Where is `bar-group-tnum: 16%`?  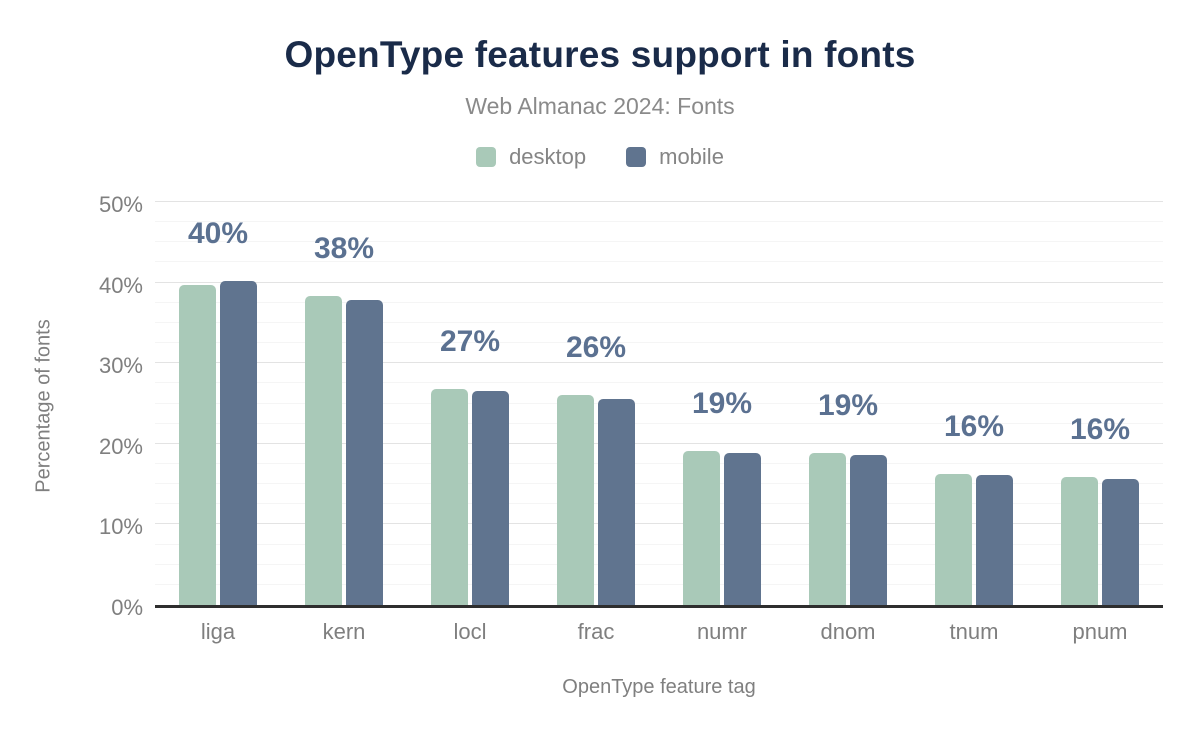 bar-group-tnum: 16% is located at coordinates (974, 405).